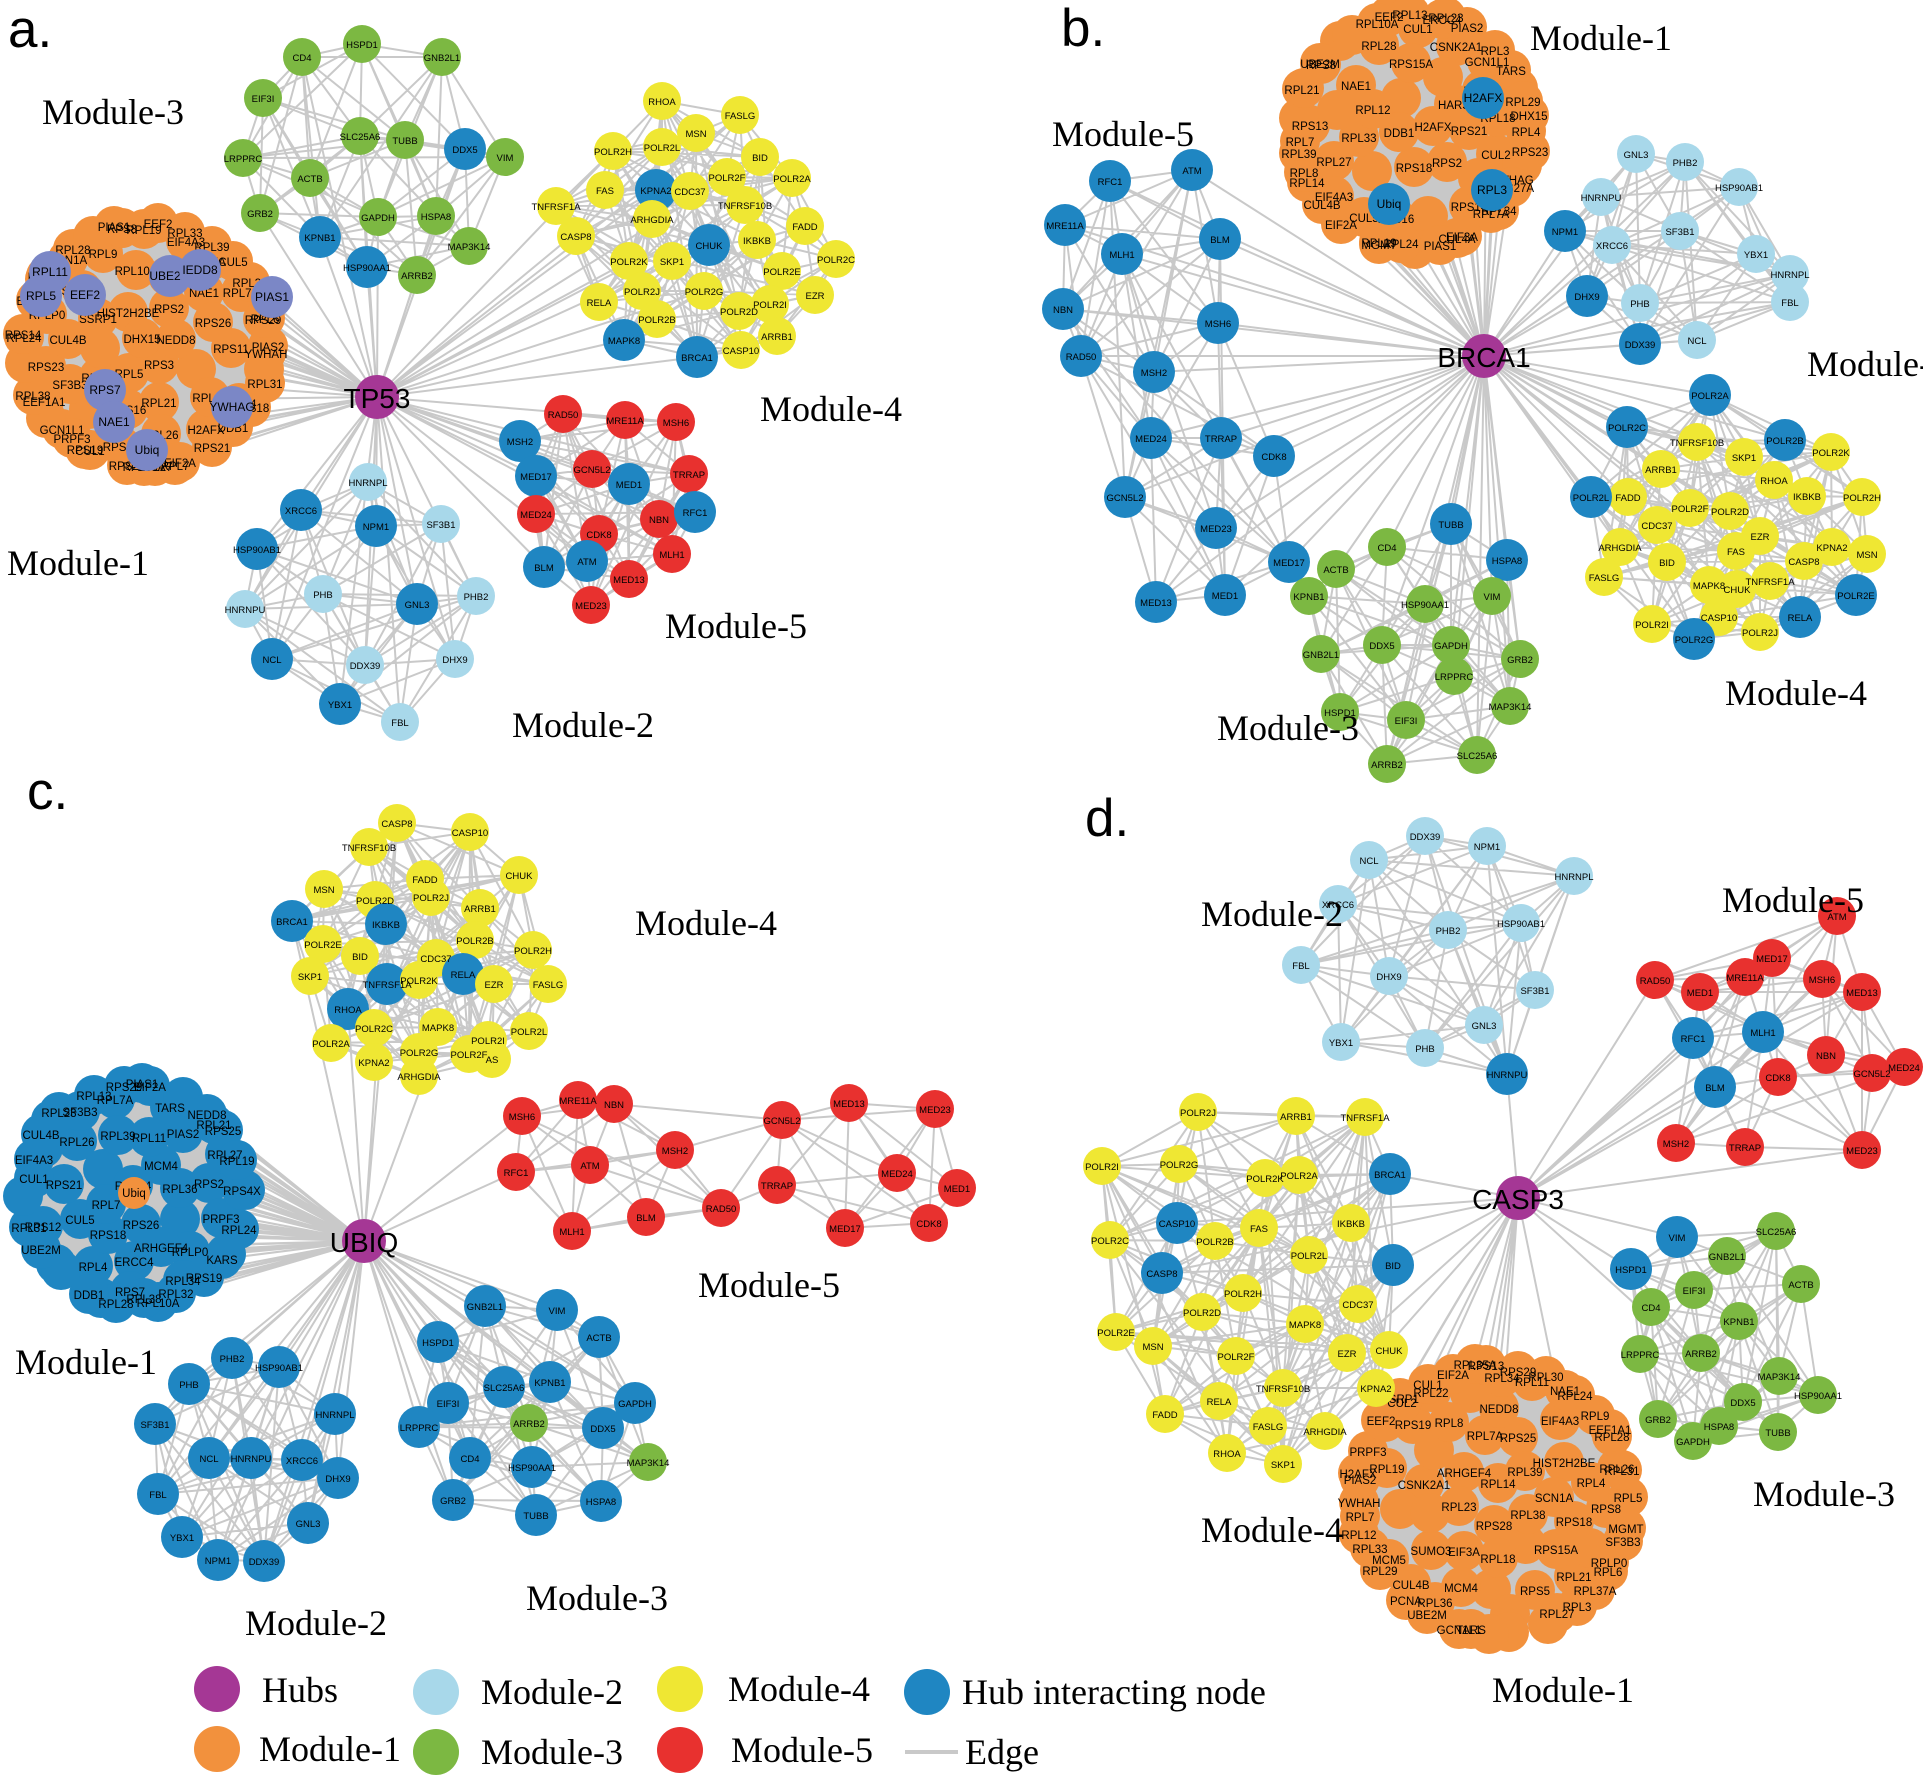  What do you see at coordinates (135, 1263) in the screenshot?
I see `svg-text: ERCC4` at bounding box center [135, 1263].